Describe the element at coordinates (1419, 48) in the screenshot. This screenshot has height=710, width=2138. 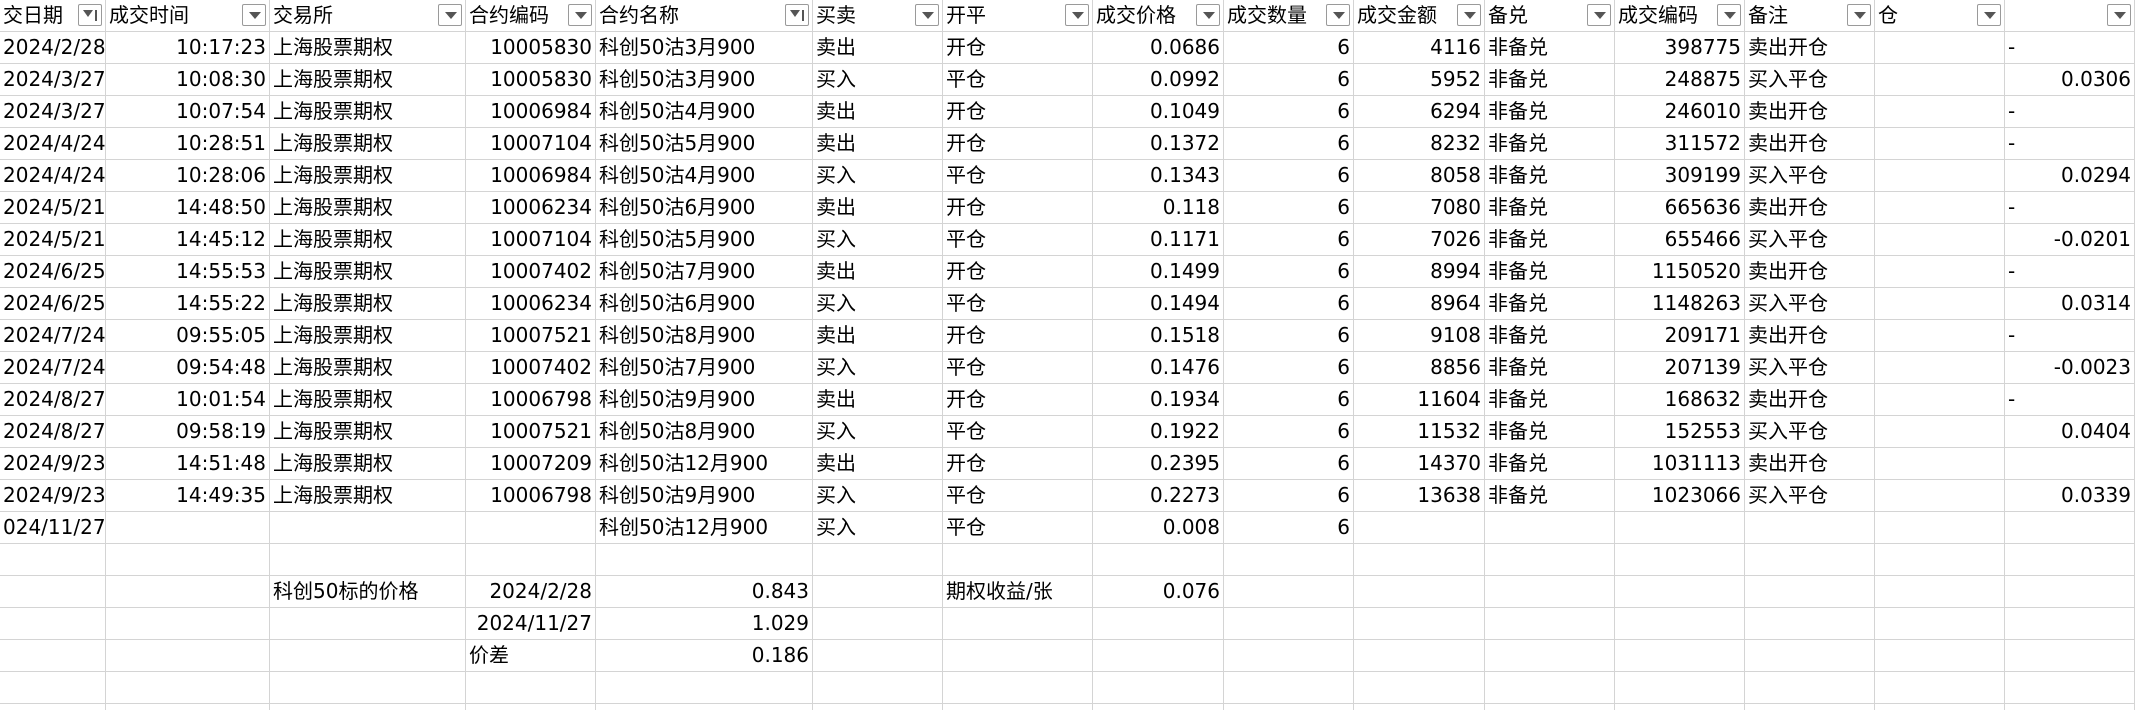
I see `data-cell: 4116` at that location.